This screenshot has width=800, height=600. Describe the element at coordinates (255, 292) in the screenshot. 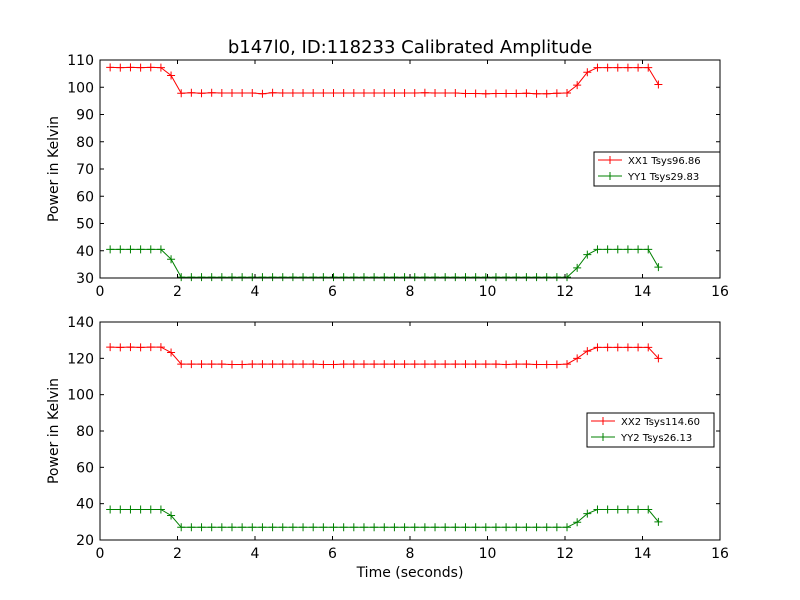

I see `x-tick-label: 4` at that location.